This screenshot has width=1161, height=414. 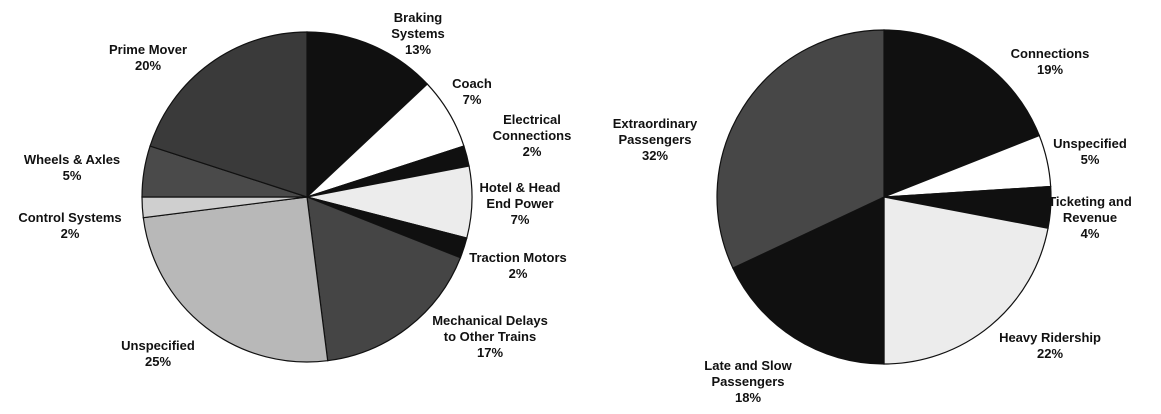 I want to click on slice-name: Traction Motors, so click(x=518, y=257).